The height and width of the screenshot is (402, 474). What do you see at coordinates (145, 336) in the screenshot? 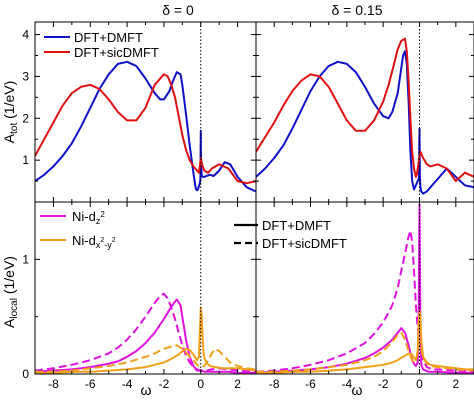
I see `series-line-magenta-solid` at bounding box center [145, 336].